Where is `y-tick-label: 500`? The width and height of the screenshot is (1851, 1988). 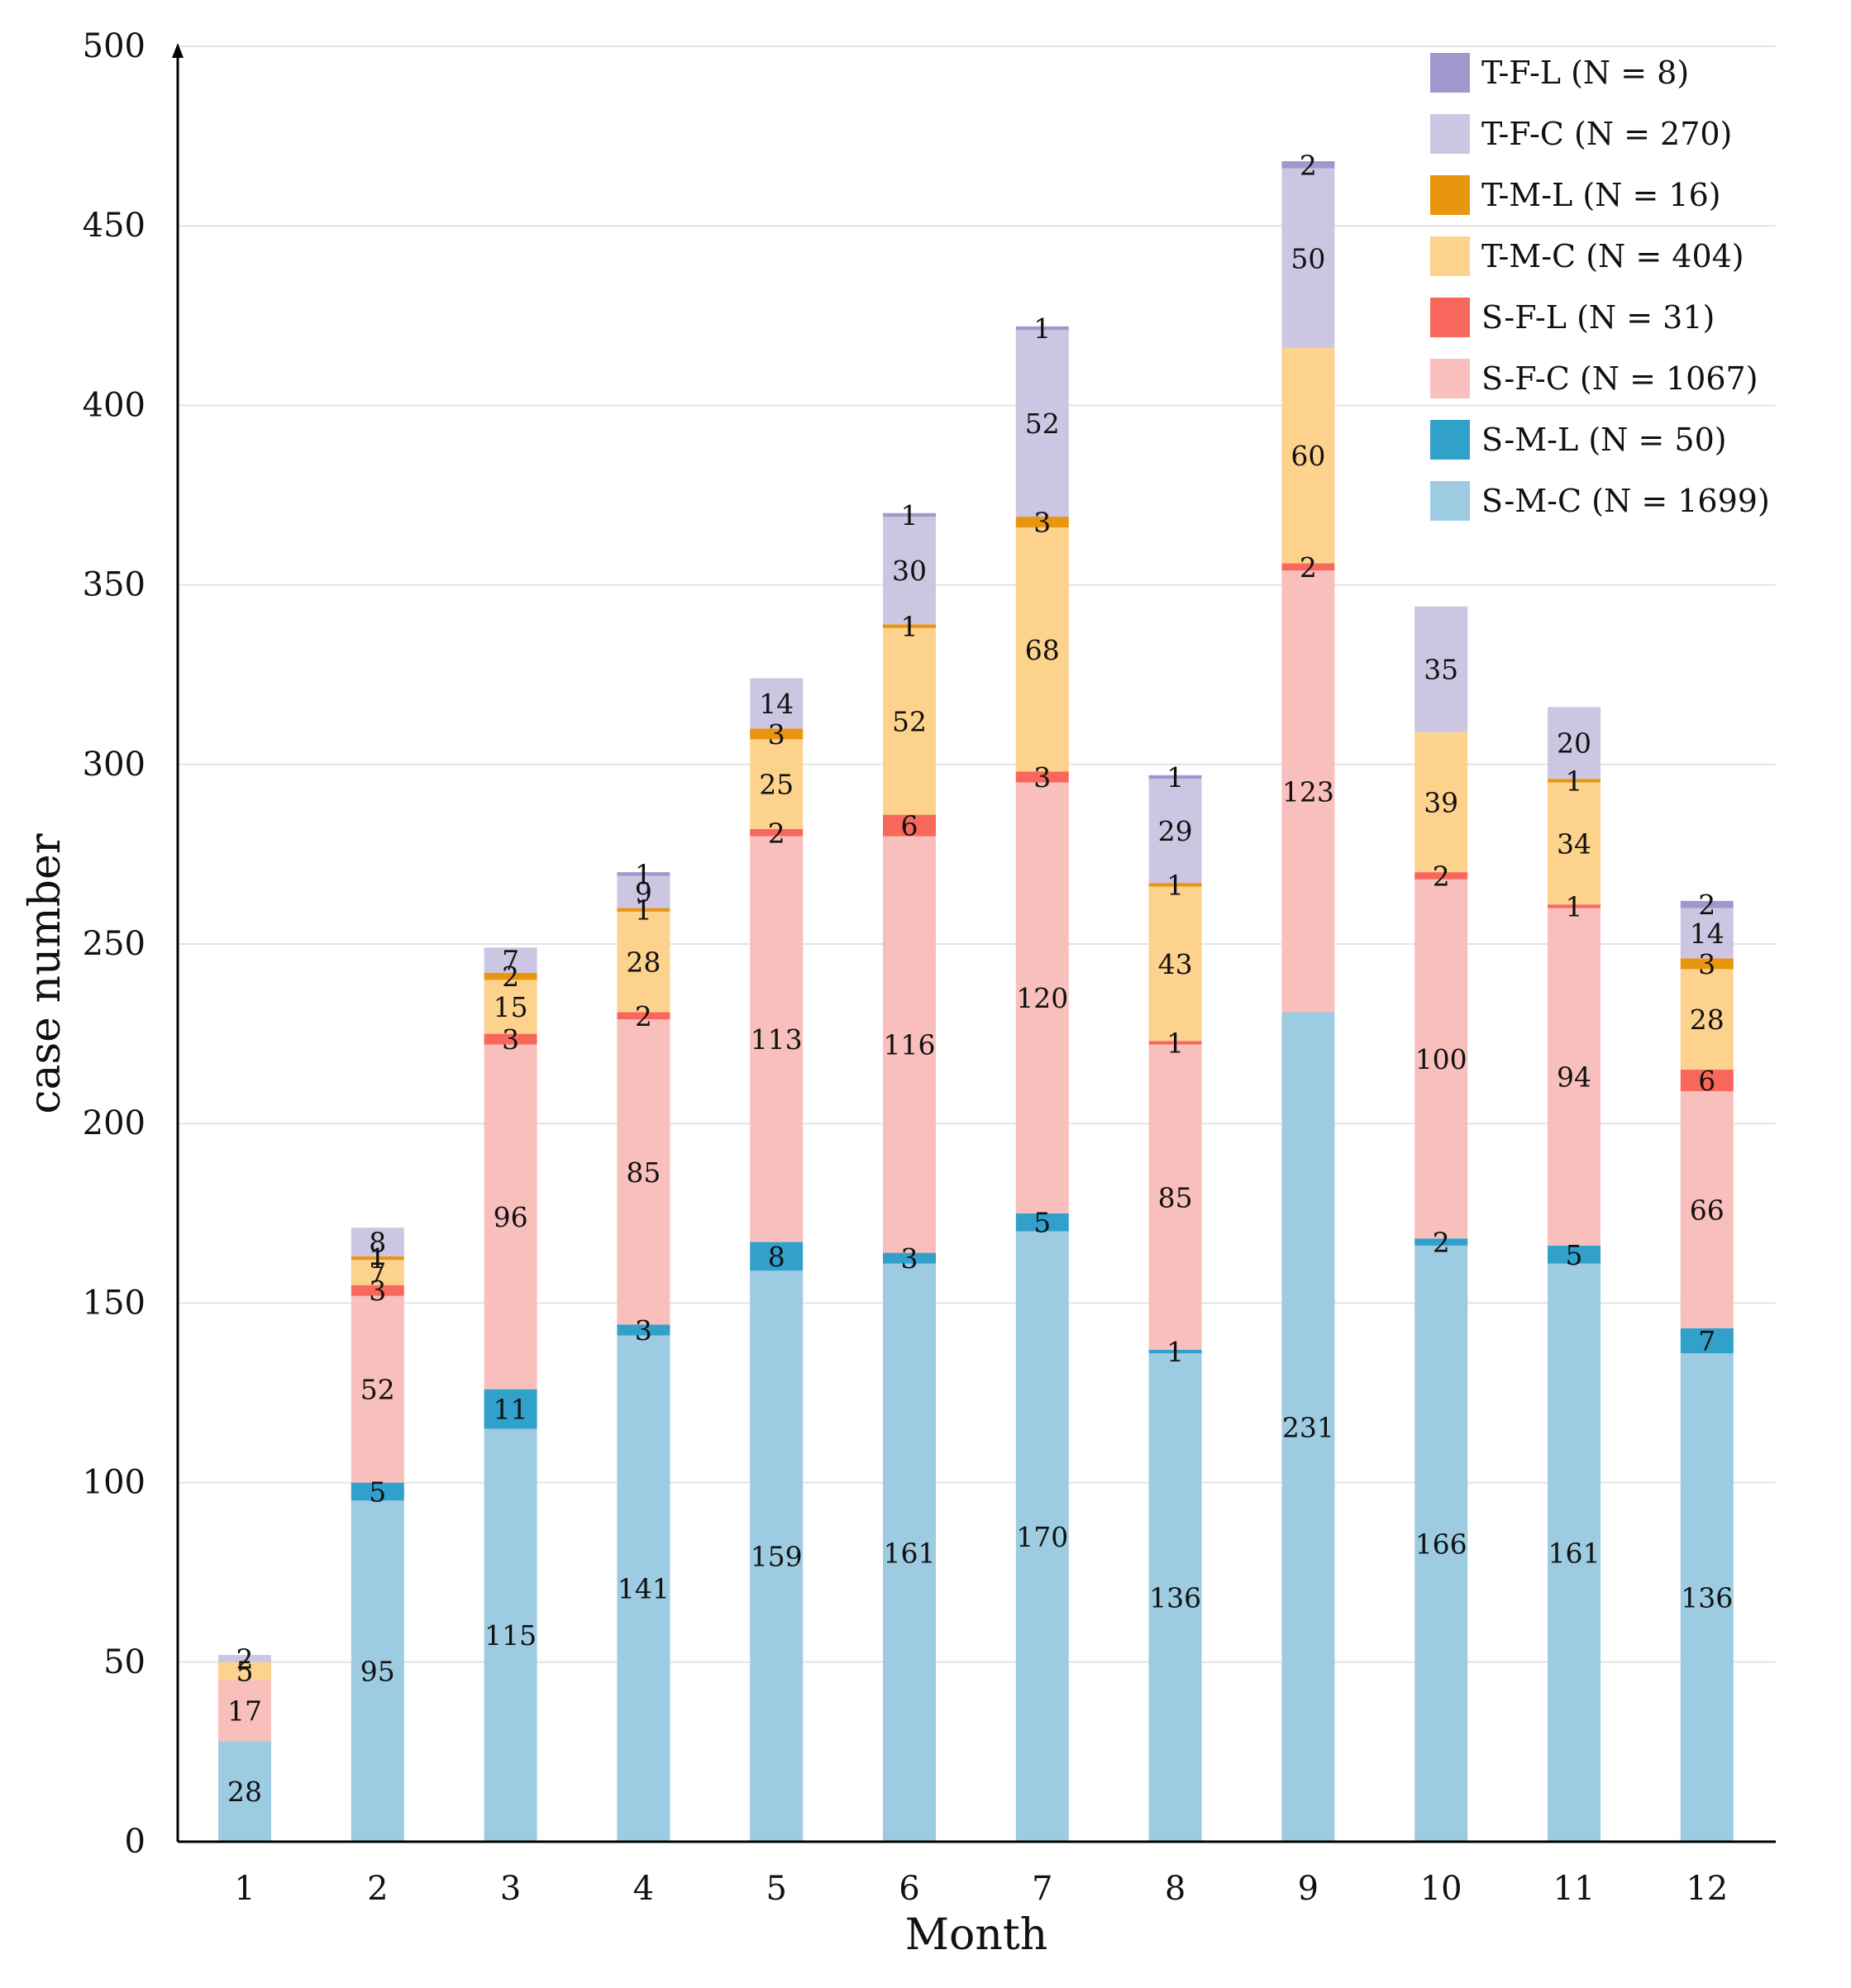
y-tick-label: 500 is located at coordinates (114, 46).